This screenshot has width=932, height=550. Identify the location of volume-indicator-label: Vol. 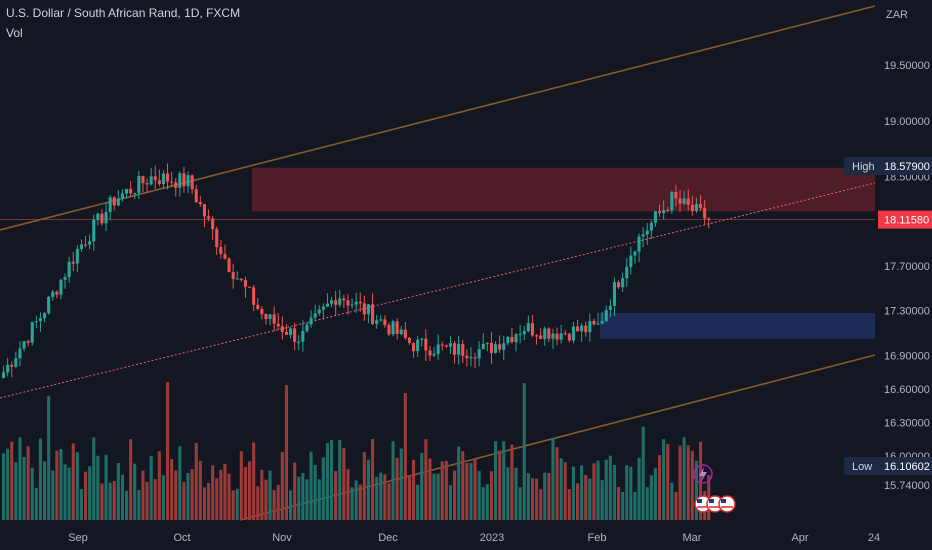
(14, 33).